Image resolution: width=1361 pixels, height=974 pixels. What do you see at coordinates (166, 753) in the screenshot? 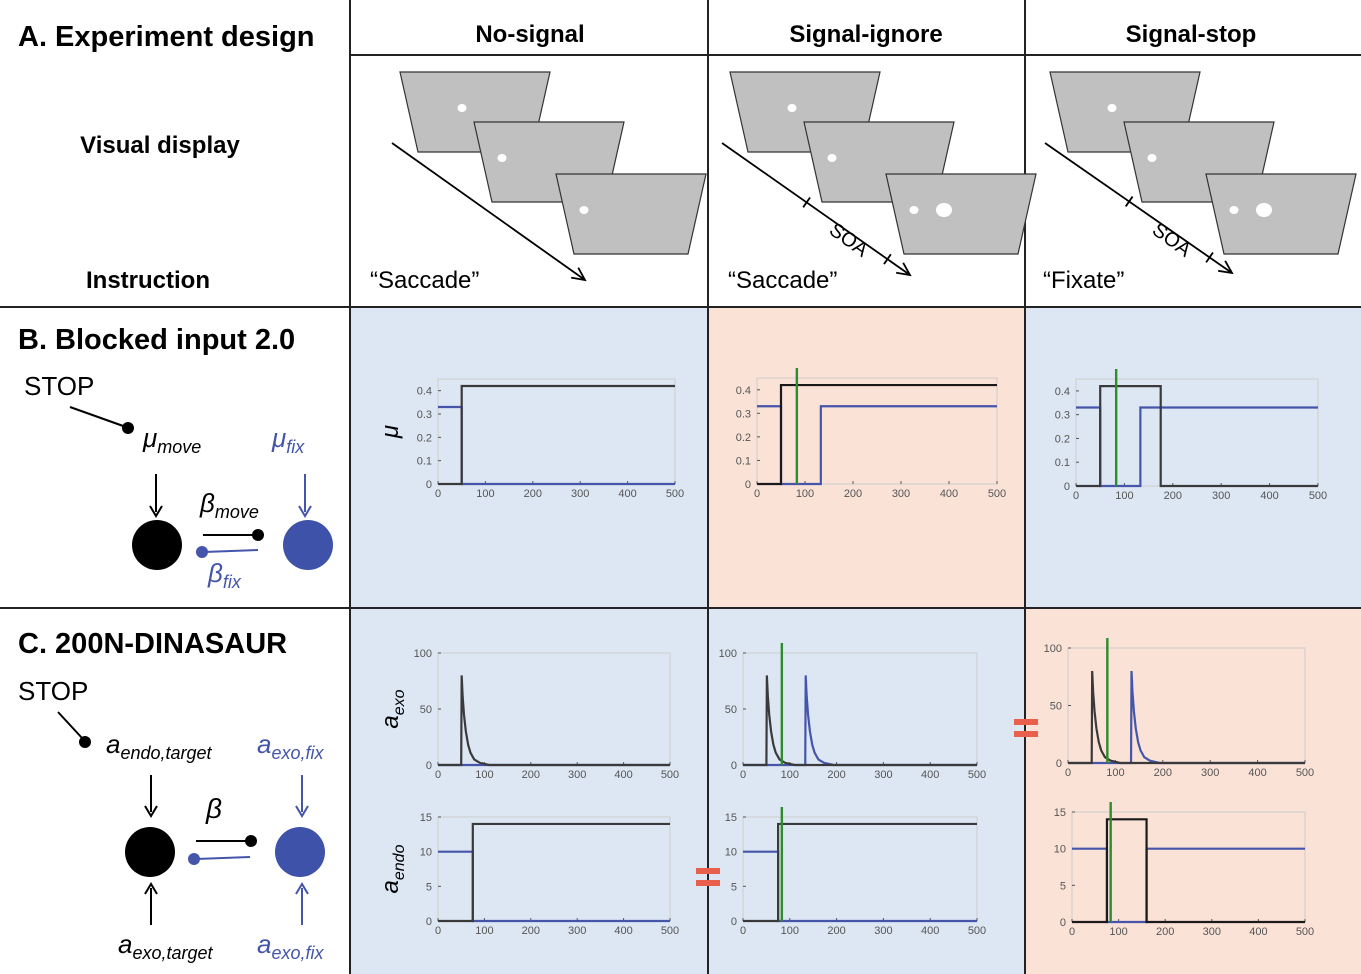
I see `subscript: endo,target` at bounding box center [166, 753].